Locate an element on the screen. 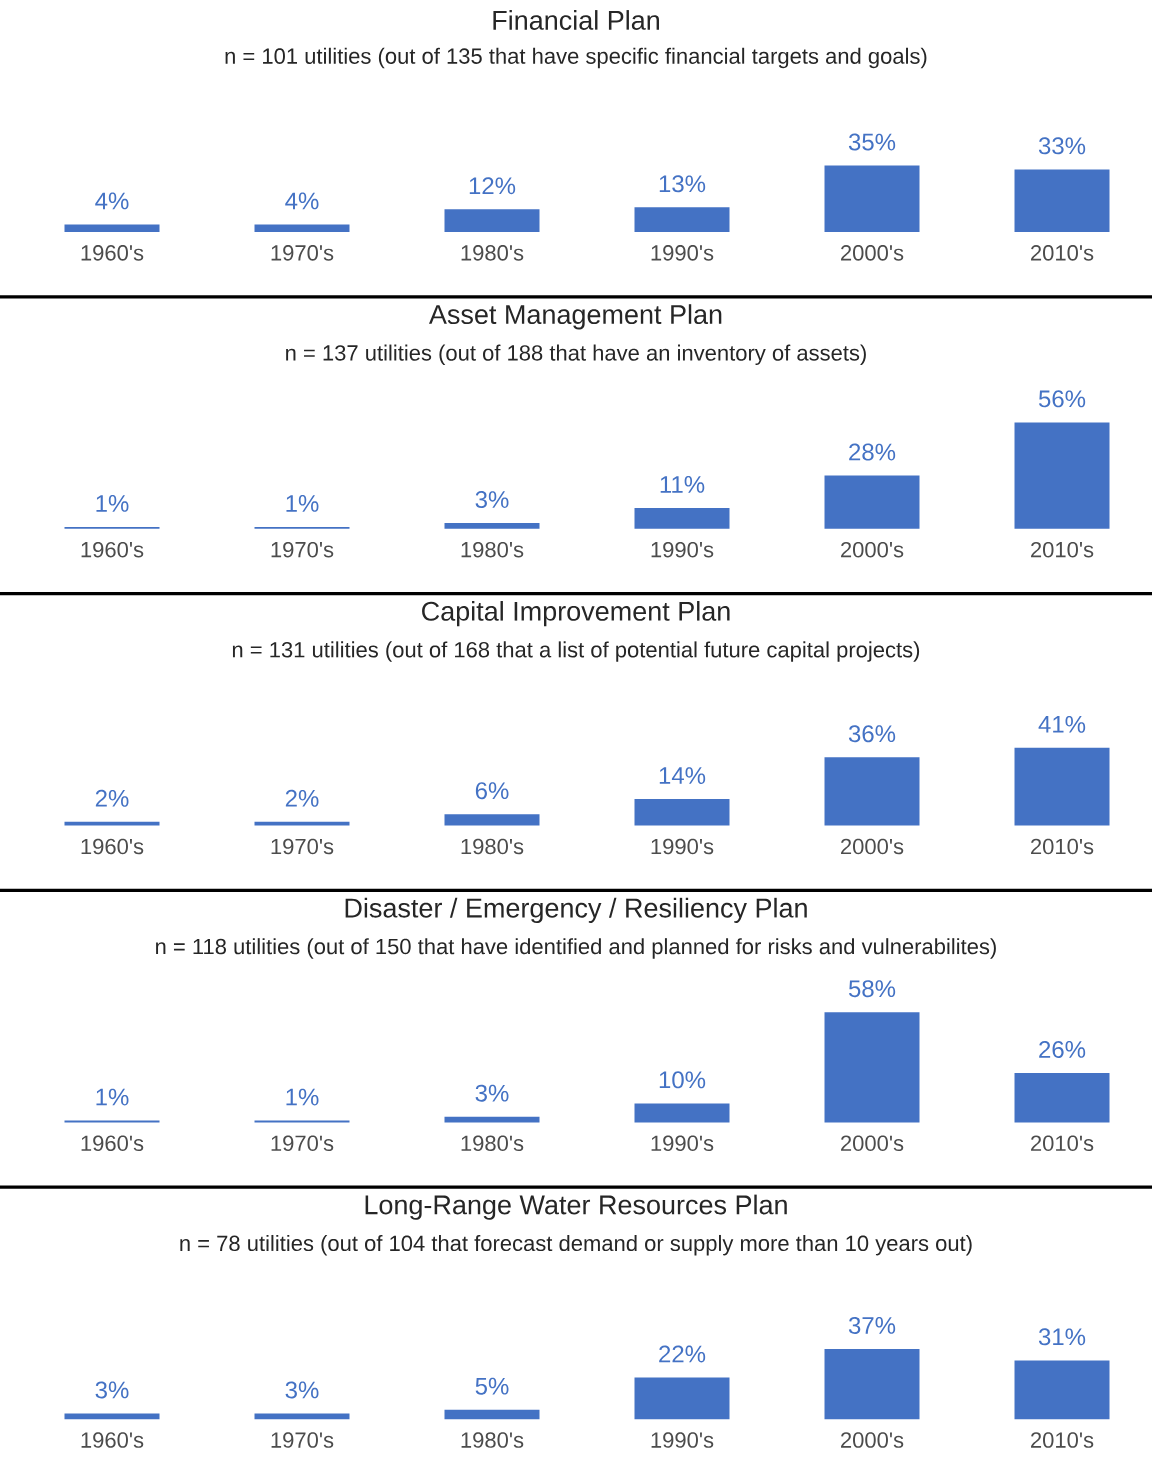 This screenshot has height=1465, width=1152. data-label: 28% is located at coordinates (872, 452).